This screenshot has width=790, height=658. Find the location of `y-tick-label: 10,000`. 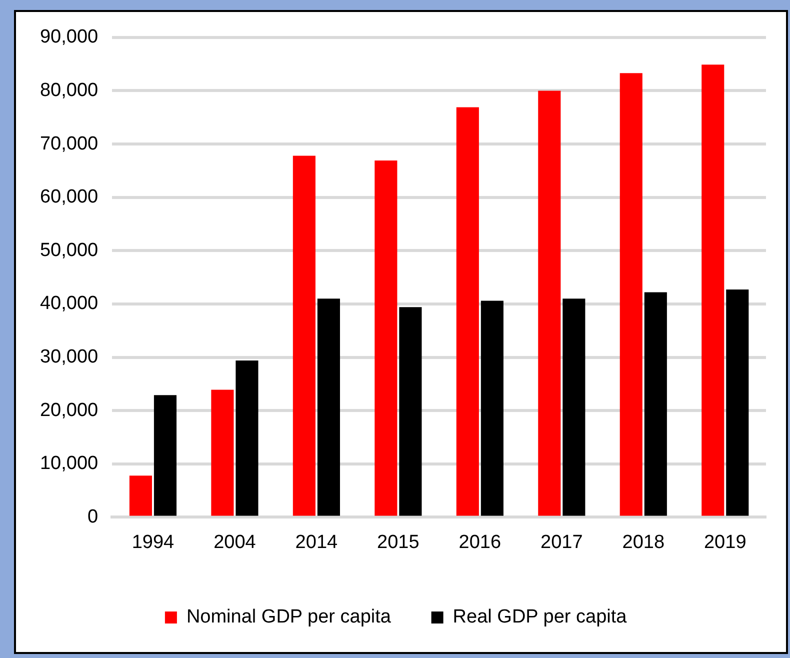

y-tick-label: 10,000 is located at coordinates (69, 463).